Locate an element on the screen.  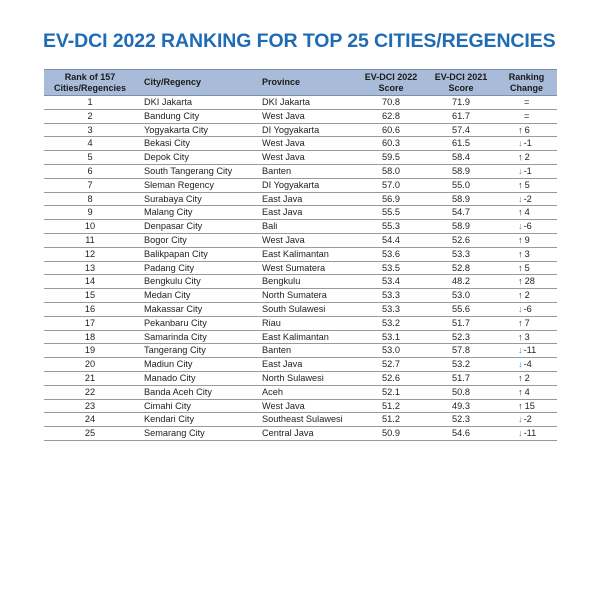
ranking-change-value: -6 is located at coordinates (527, 308).